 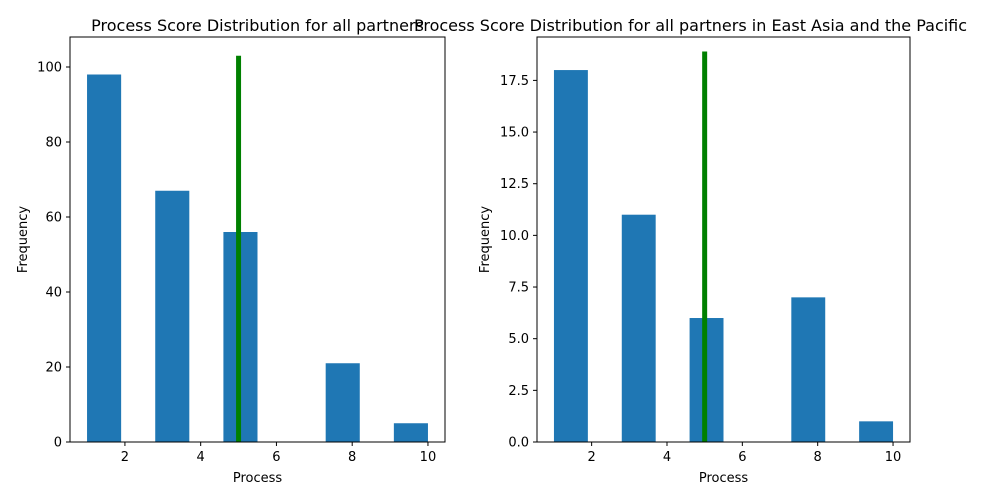 I want to click on y-tick-label: 0.0, so click(x=518, y=443).